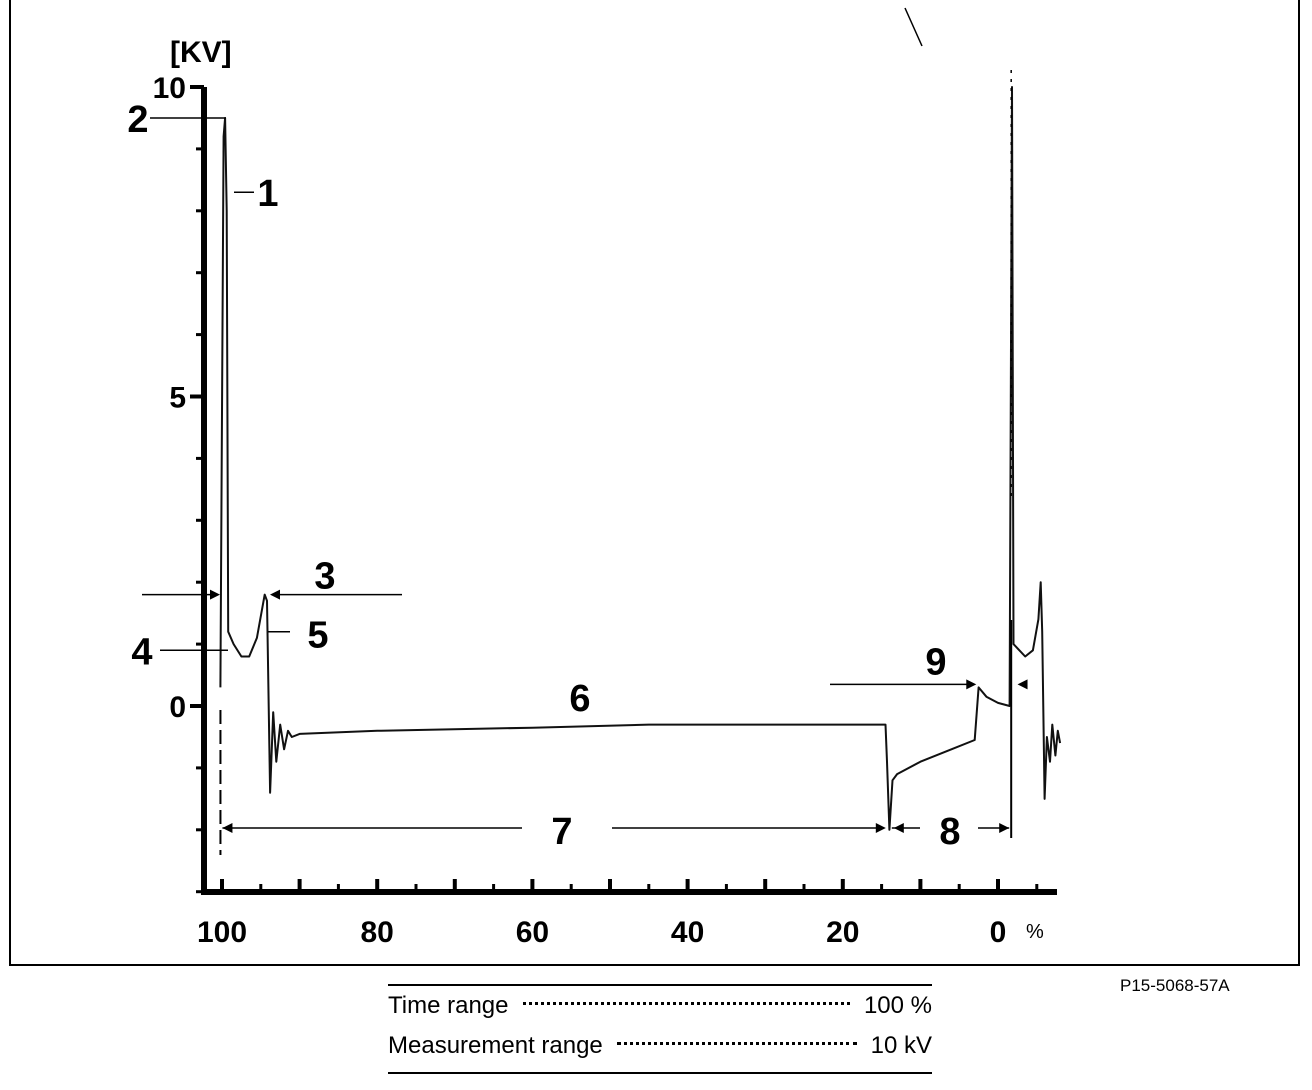  Describe the element at coordinates (687, 932) in the screenshot. I see `x-tick-label: 40` at that location.